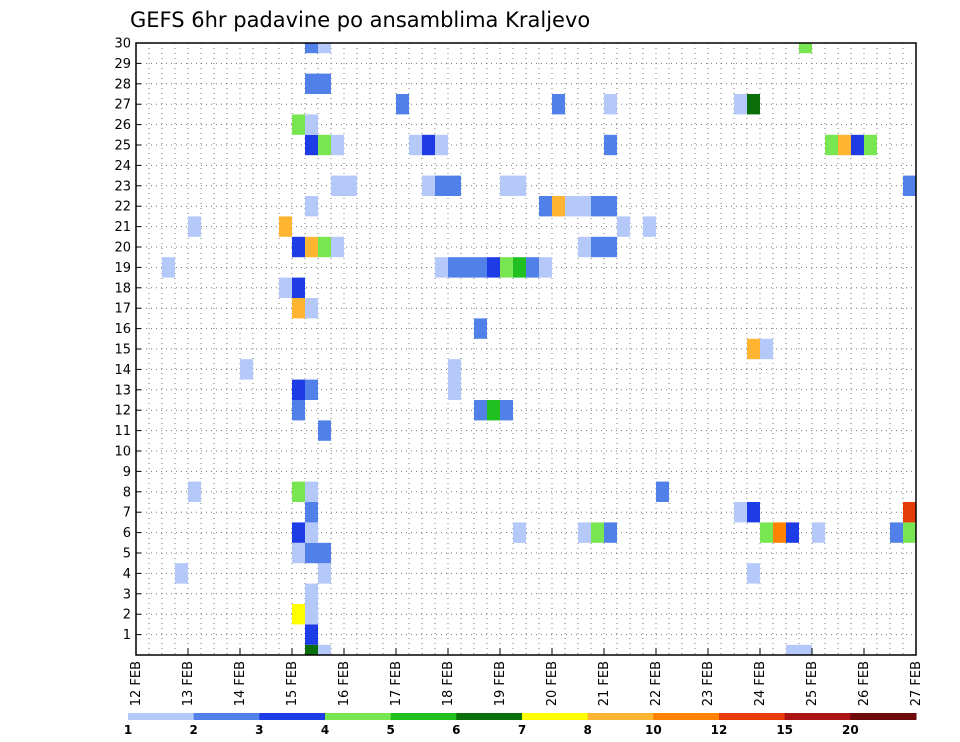 The image size is (960, 742). I want to click on x-tick-label: 22 FEB, so click(656, 683).